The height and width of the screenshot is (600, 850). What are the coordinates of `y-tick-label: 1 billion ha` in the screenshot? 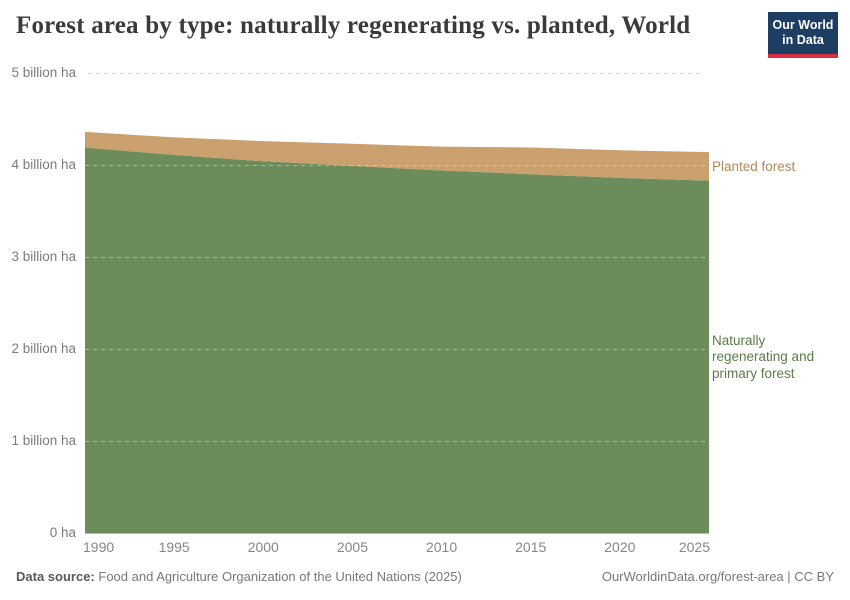 It's located at (43, 440).